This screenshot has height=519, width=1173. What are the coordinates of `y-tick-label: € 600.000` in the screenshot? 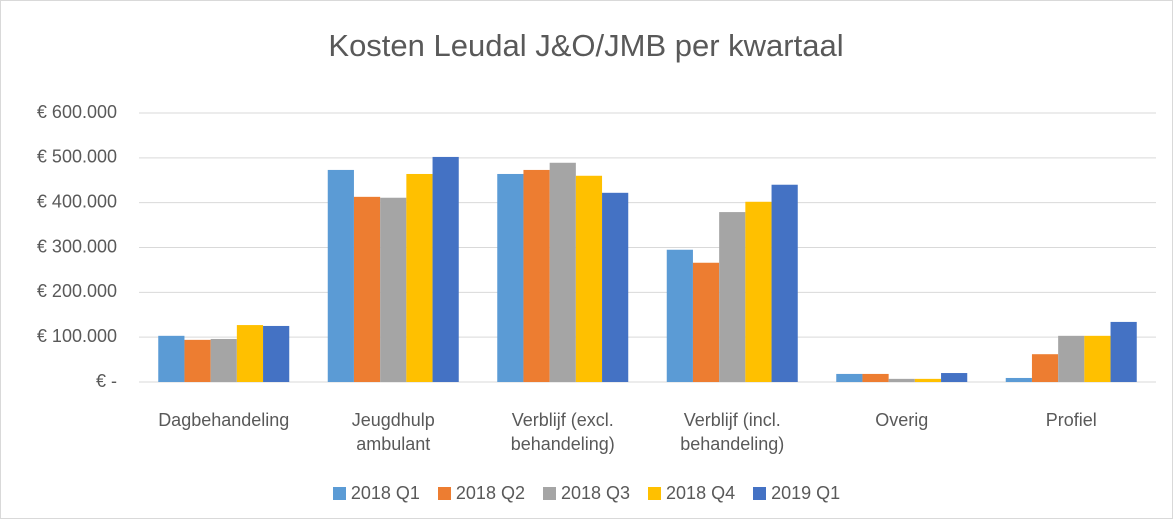 It's located at (77, 112).